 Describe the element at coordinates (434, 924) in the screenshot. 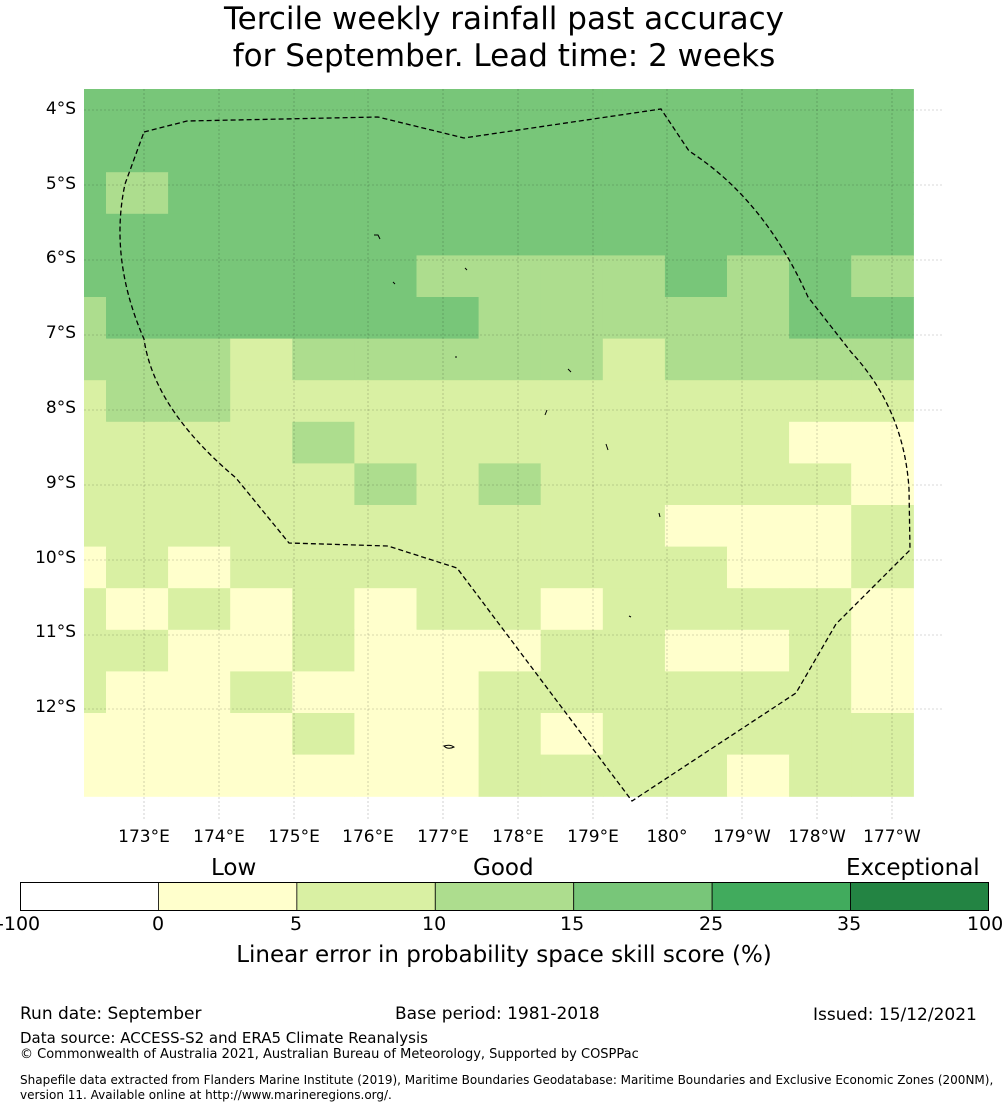

I see `colorbar-tick: 10` at that location.